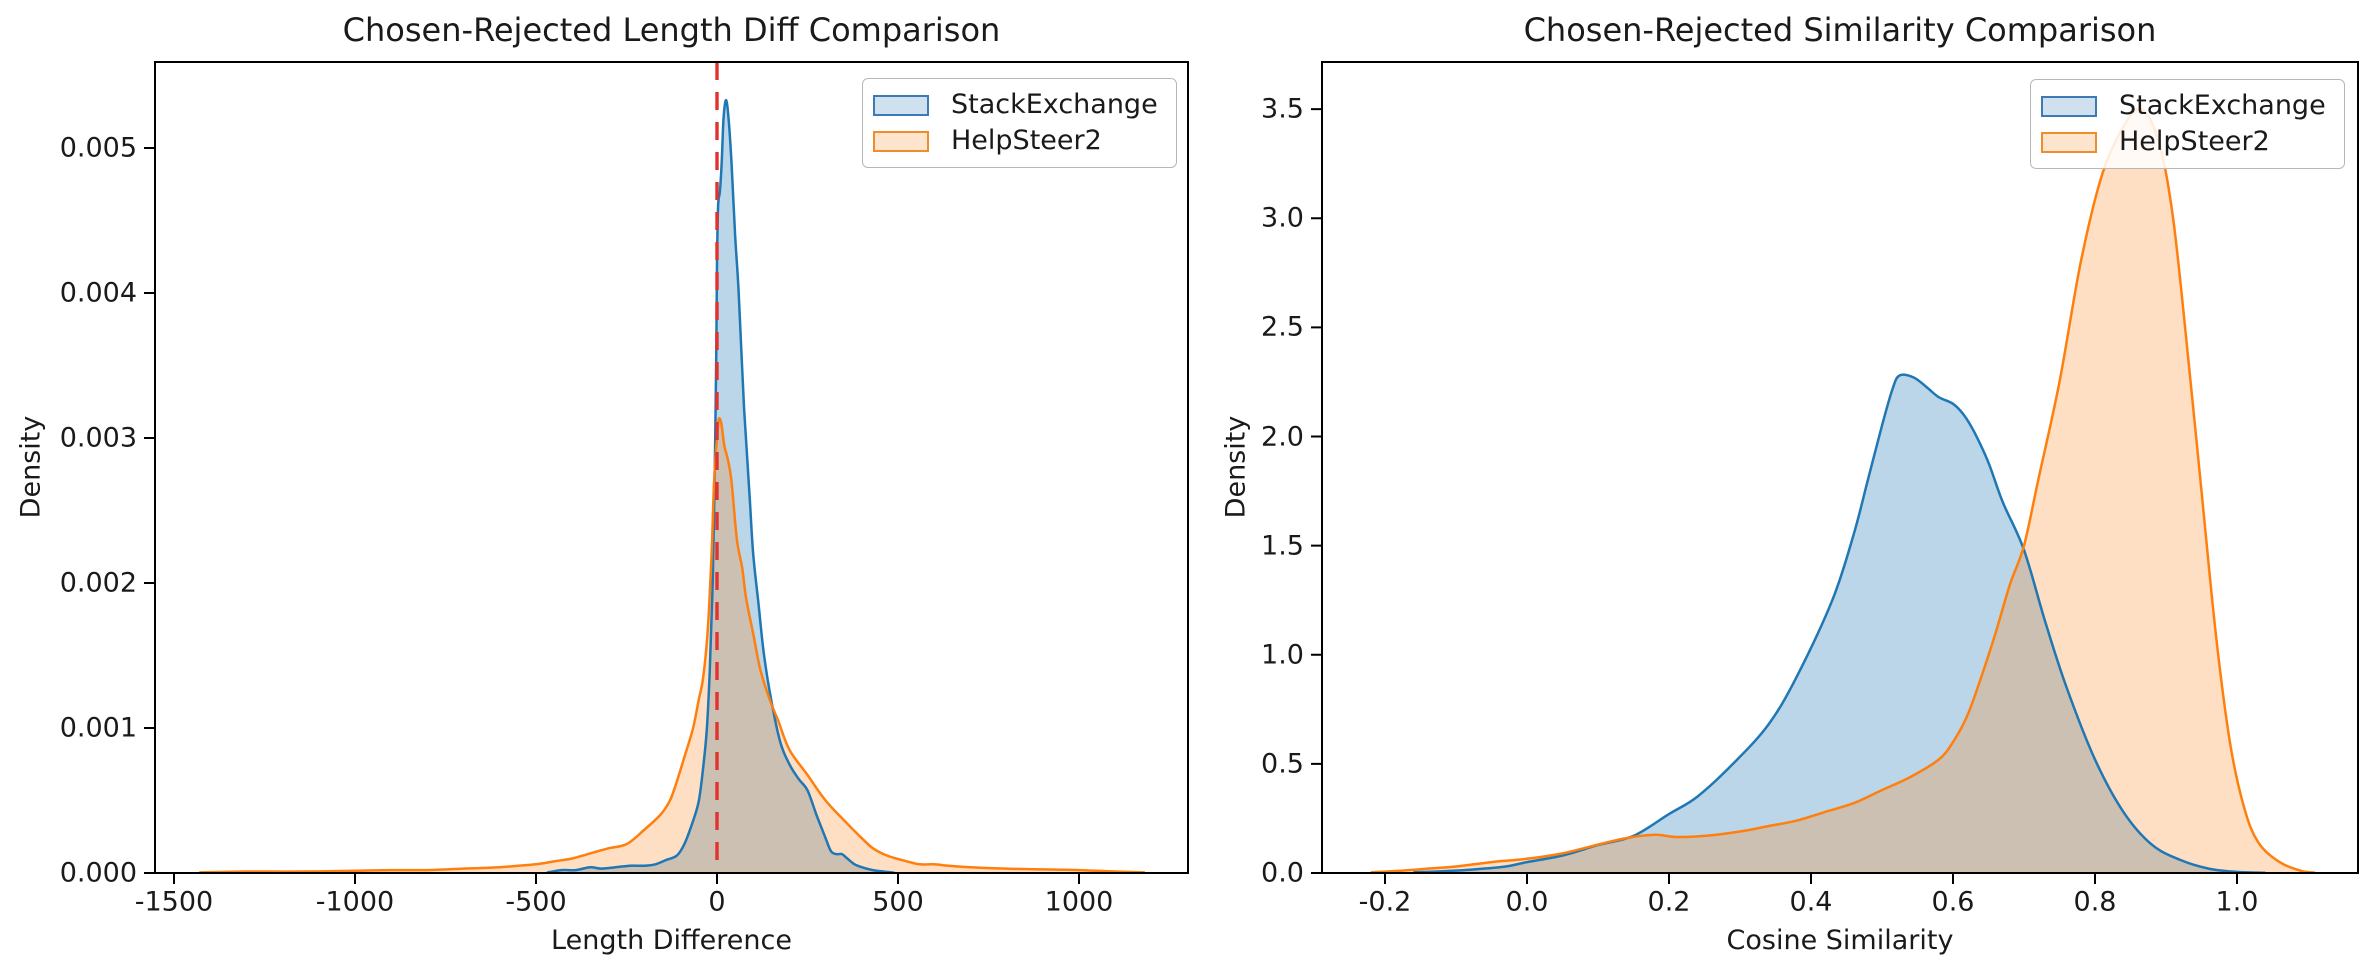  I want to click on x-tick-label: -1500, so click(174, 902).